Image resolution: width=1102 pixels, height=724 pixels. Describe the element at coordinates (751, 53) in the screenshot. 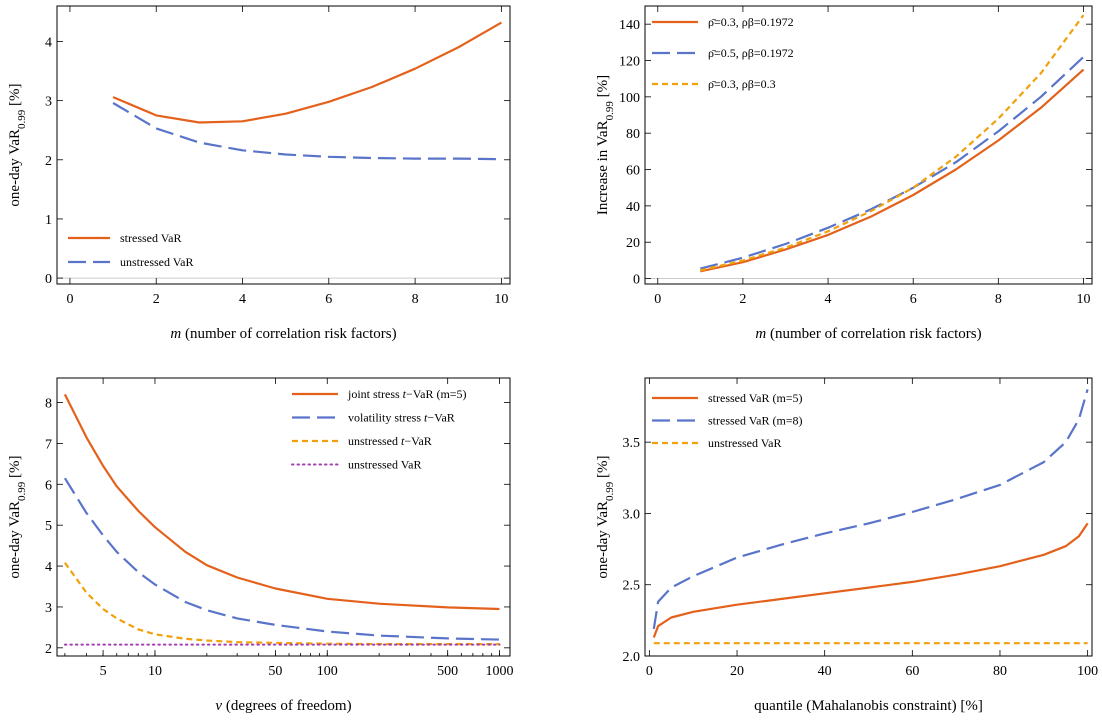

I see `legend-label: ρ̄=0.5, ρβ=0.1972` at that location.